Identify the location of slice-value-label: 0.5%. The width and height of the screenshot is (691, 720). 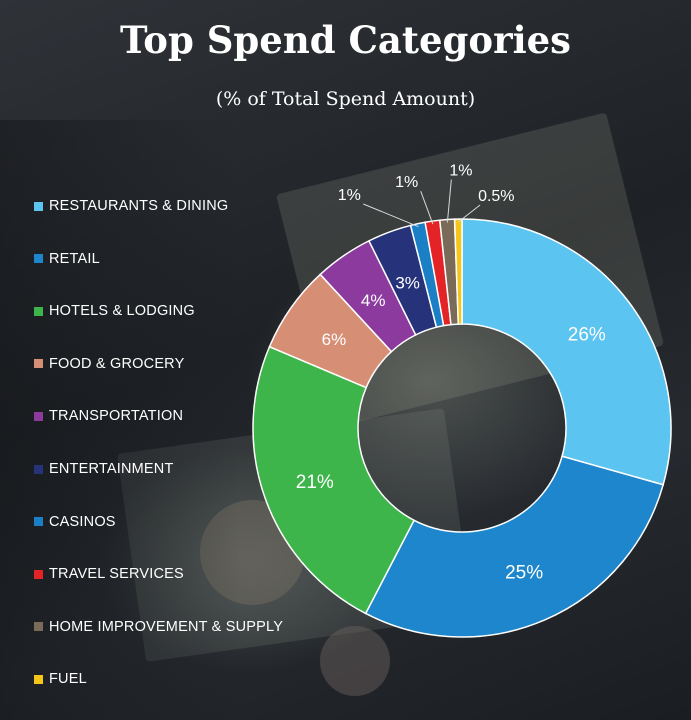
(496, 196).